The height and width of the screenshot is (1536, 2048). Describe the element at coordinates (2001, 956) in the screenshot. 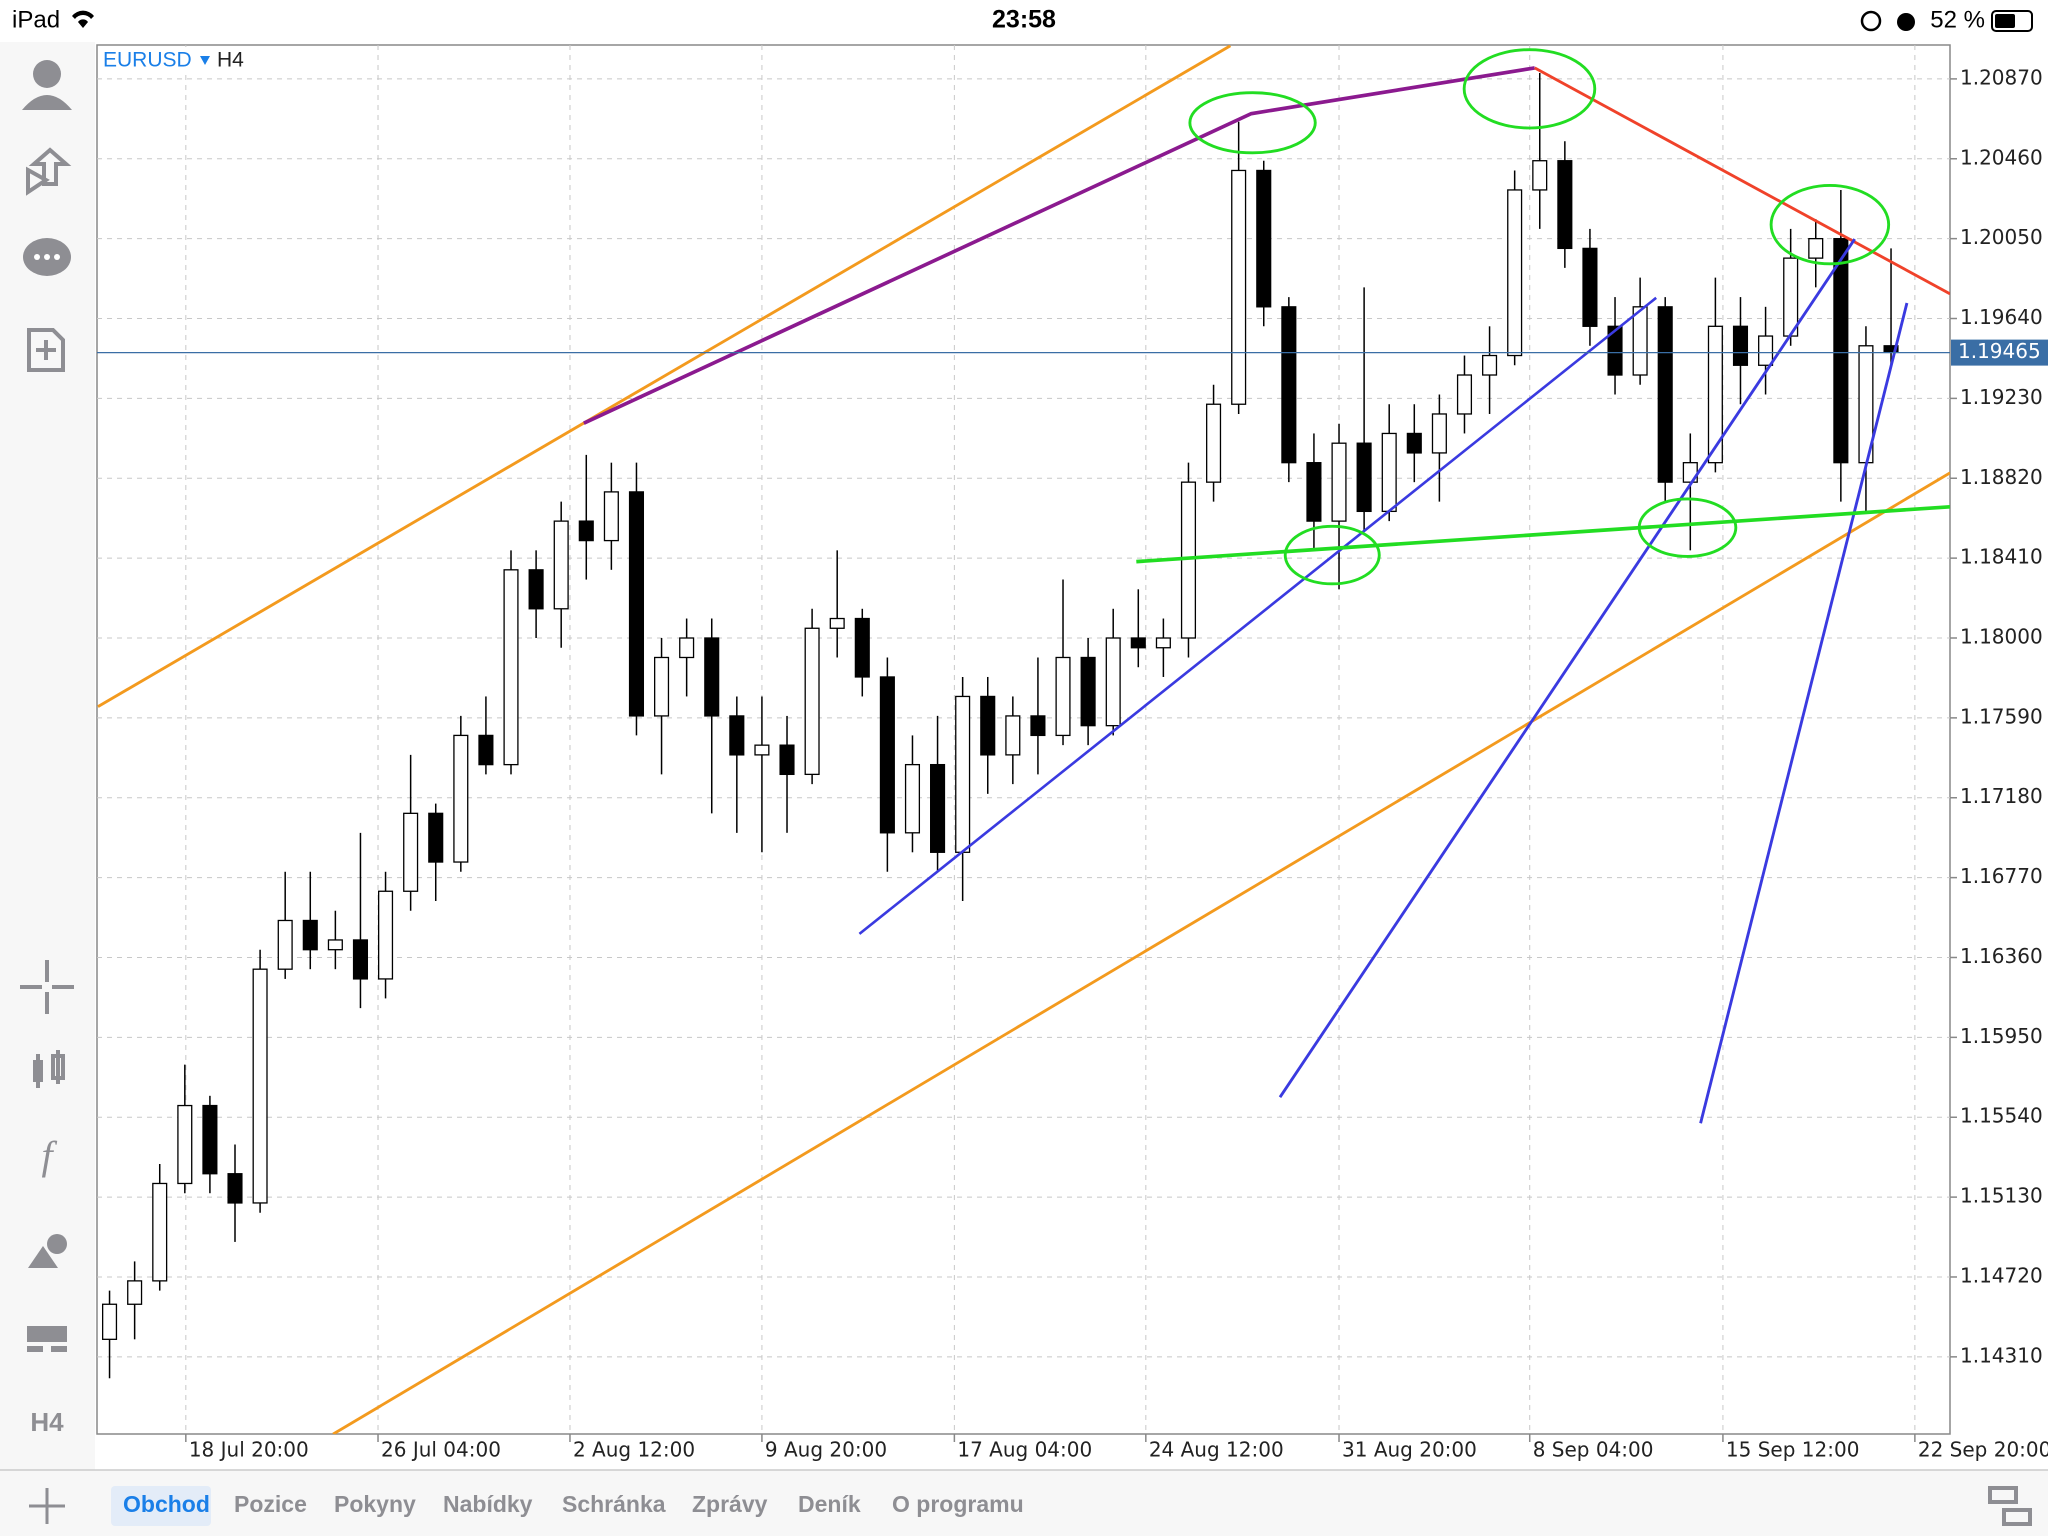

I see `y-tick-label: 1.16360` at that location.